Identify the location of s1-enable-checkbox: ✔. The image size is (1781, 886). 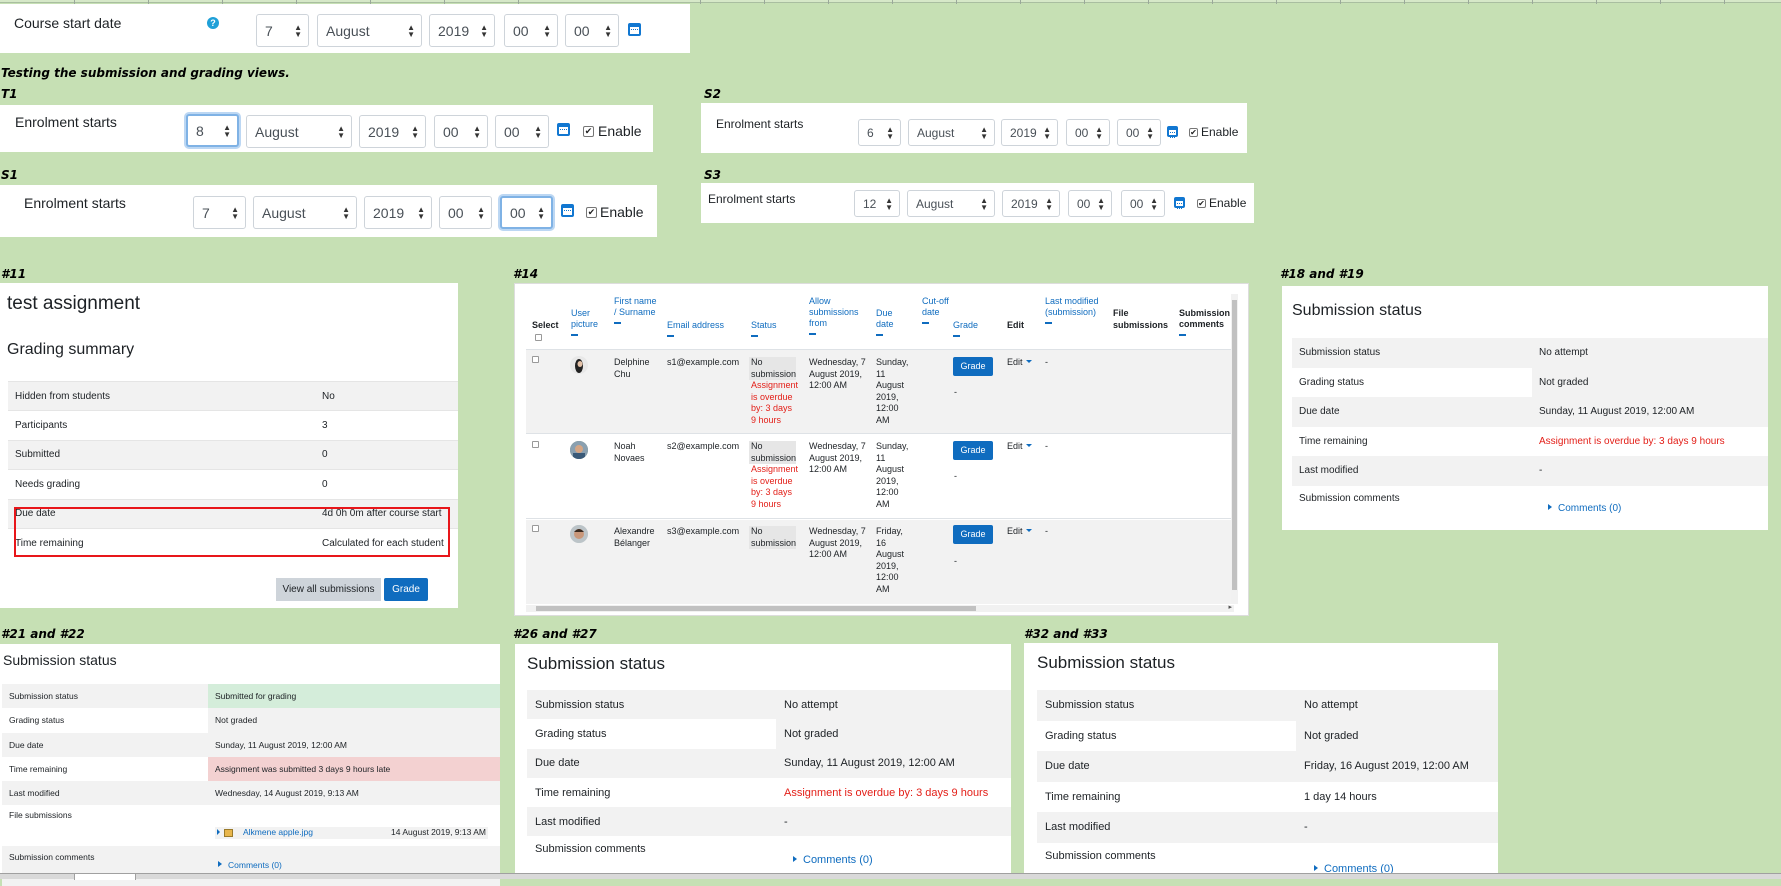
(591, 212).